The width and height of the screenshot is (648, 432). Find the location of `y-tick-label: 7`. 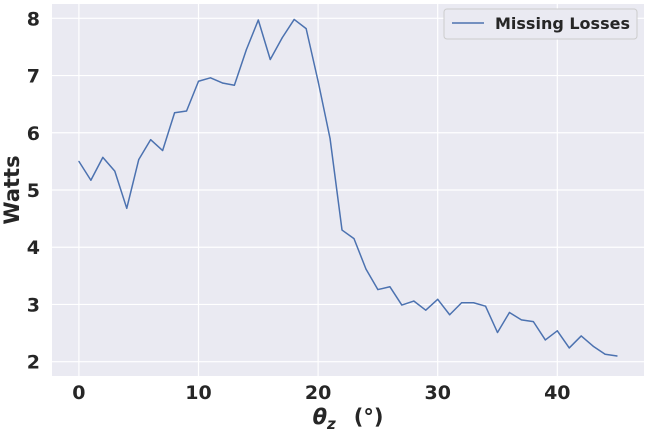

y-tick-label: 7 is located at coordinates (33, 77).